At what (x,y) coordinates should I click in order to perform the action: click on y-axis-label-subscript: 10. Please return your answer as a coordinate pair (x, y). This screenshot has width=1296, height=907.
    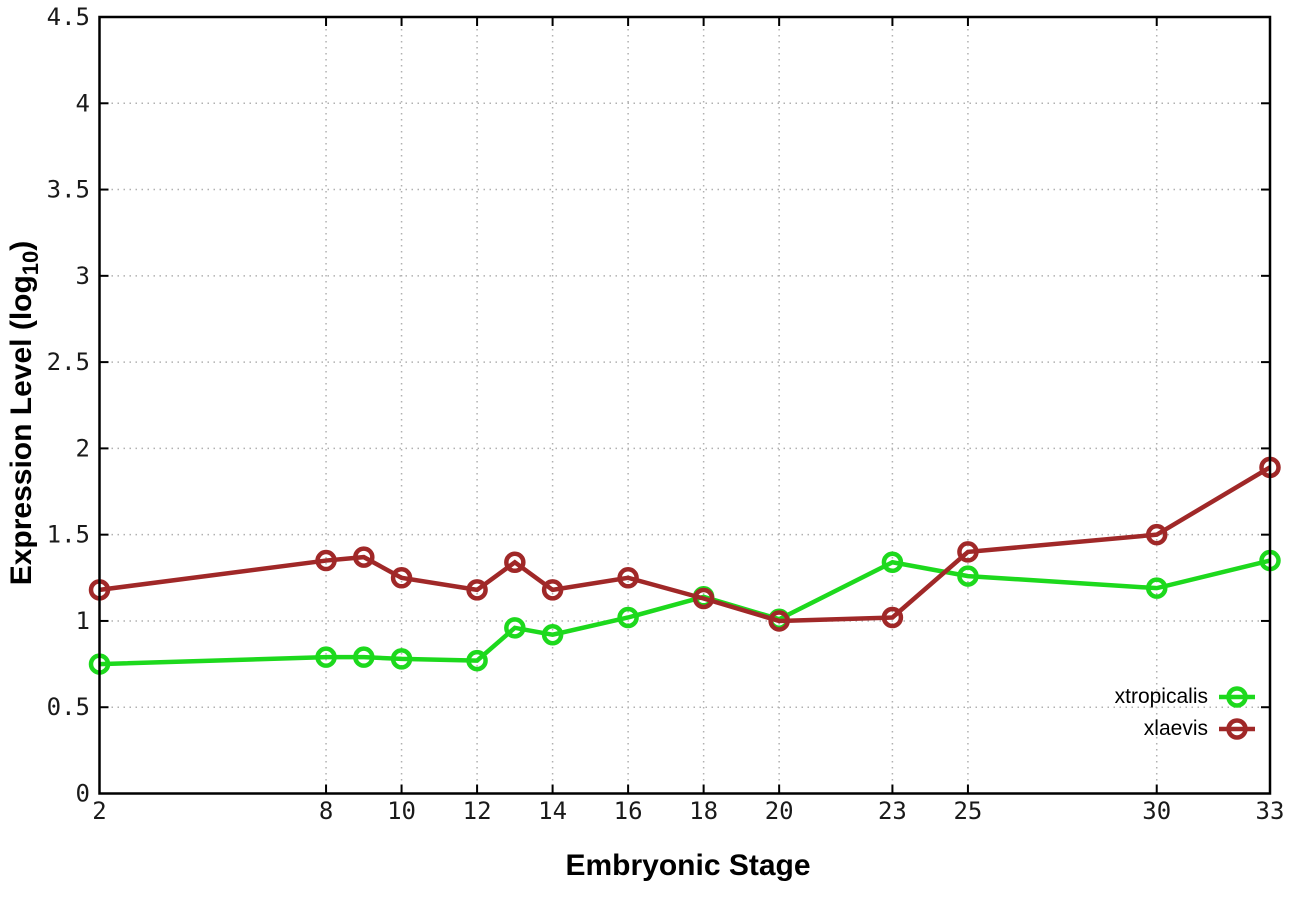
    Looking at the image, I should click on (30, 263).